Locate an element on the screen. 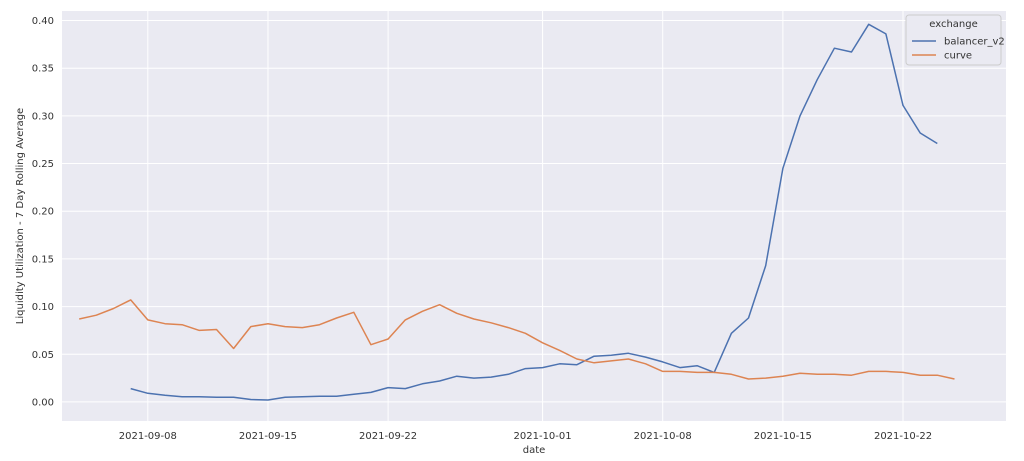 This screenshot has width=1024, height=461. y-tick-label: 0.25 is located at coordinates (43, 164).